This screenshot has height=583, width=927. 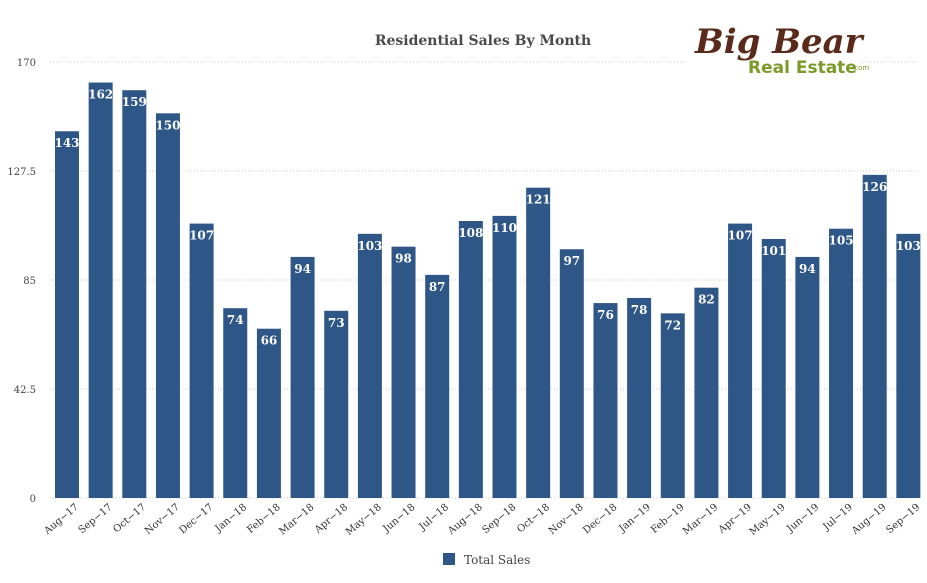 What do you see at coordinates (437, 287) in the screenshot?
I see `data-label: 87` at bounding box center [437, 287].